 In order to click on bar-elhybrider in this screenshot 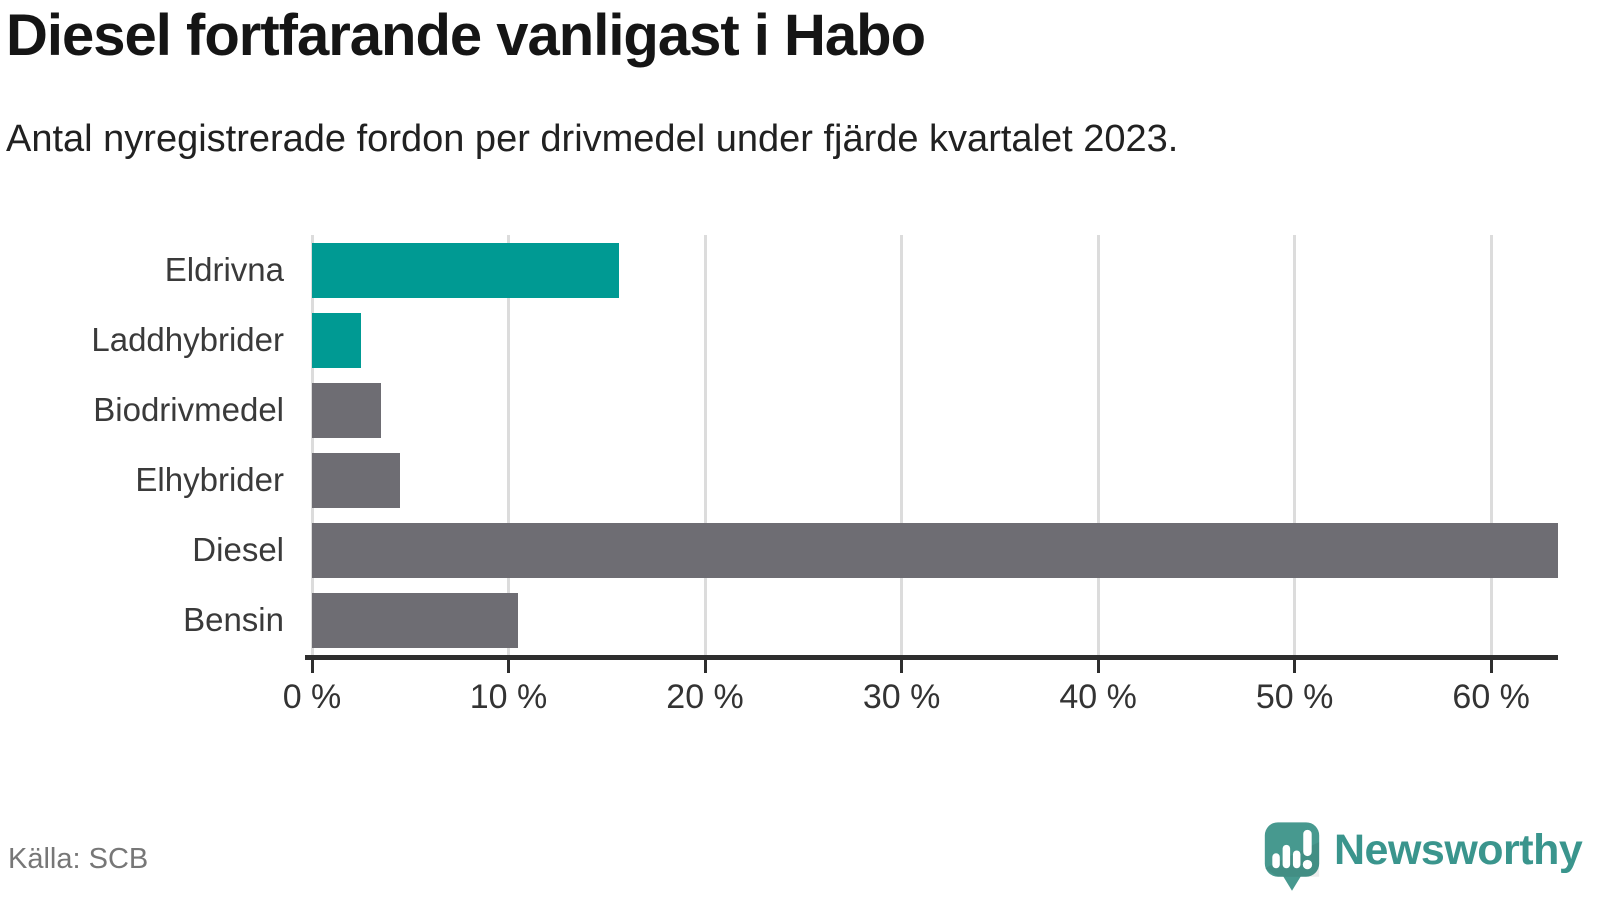, I will do `click(356, 480)`.